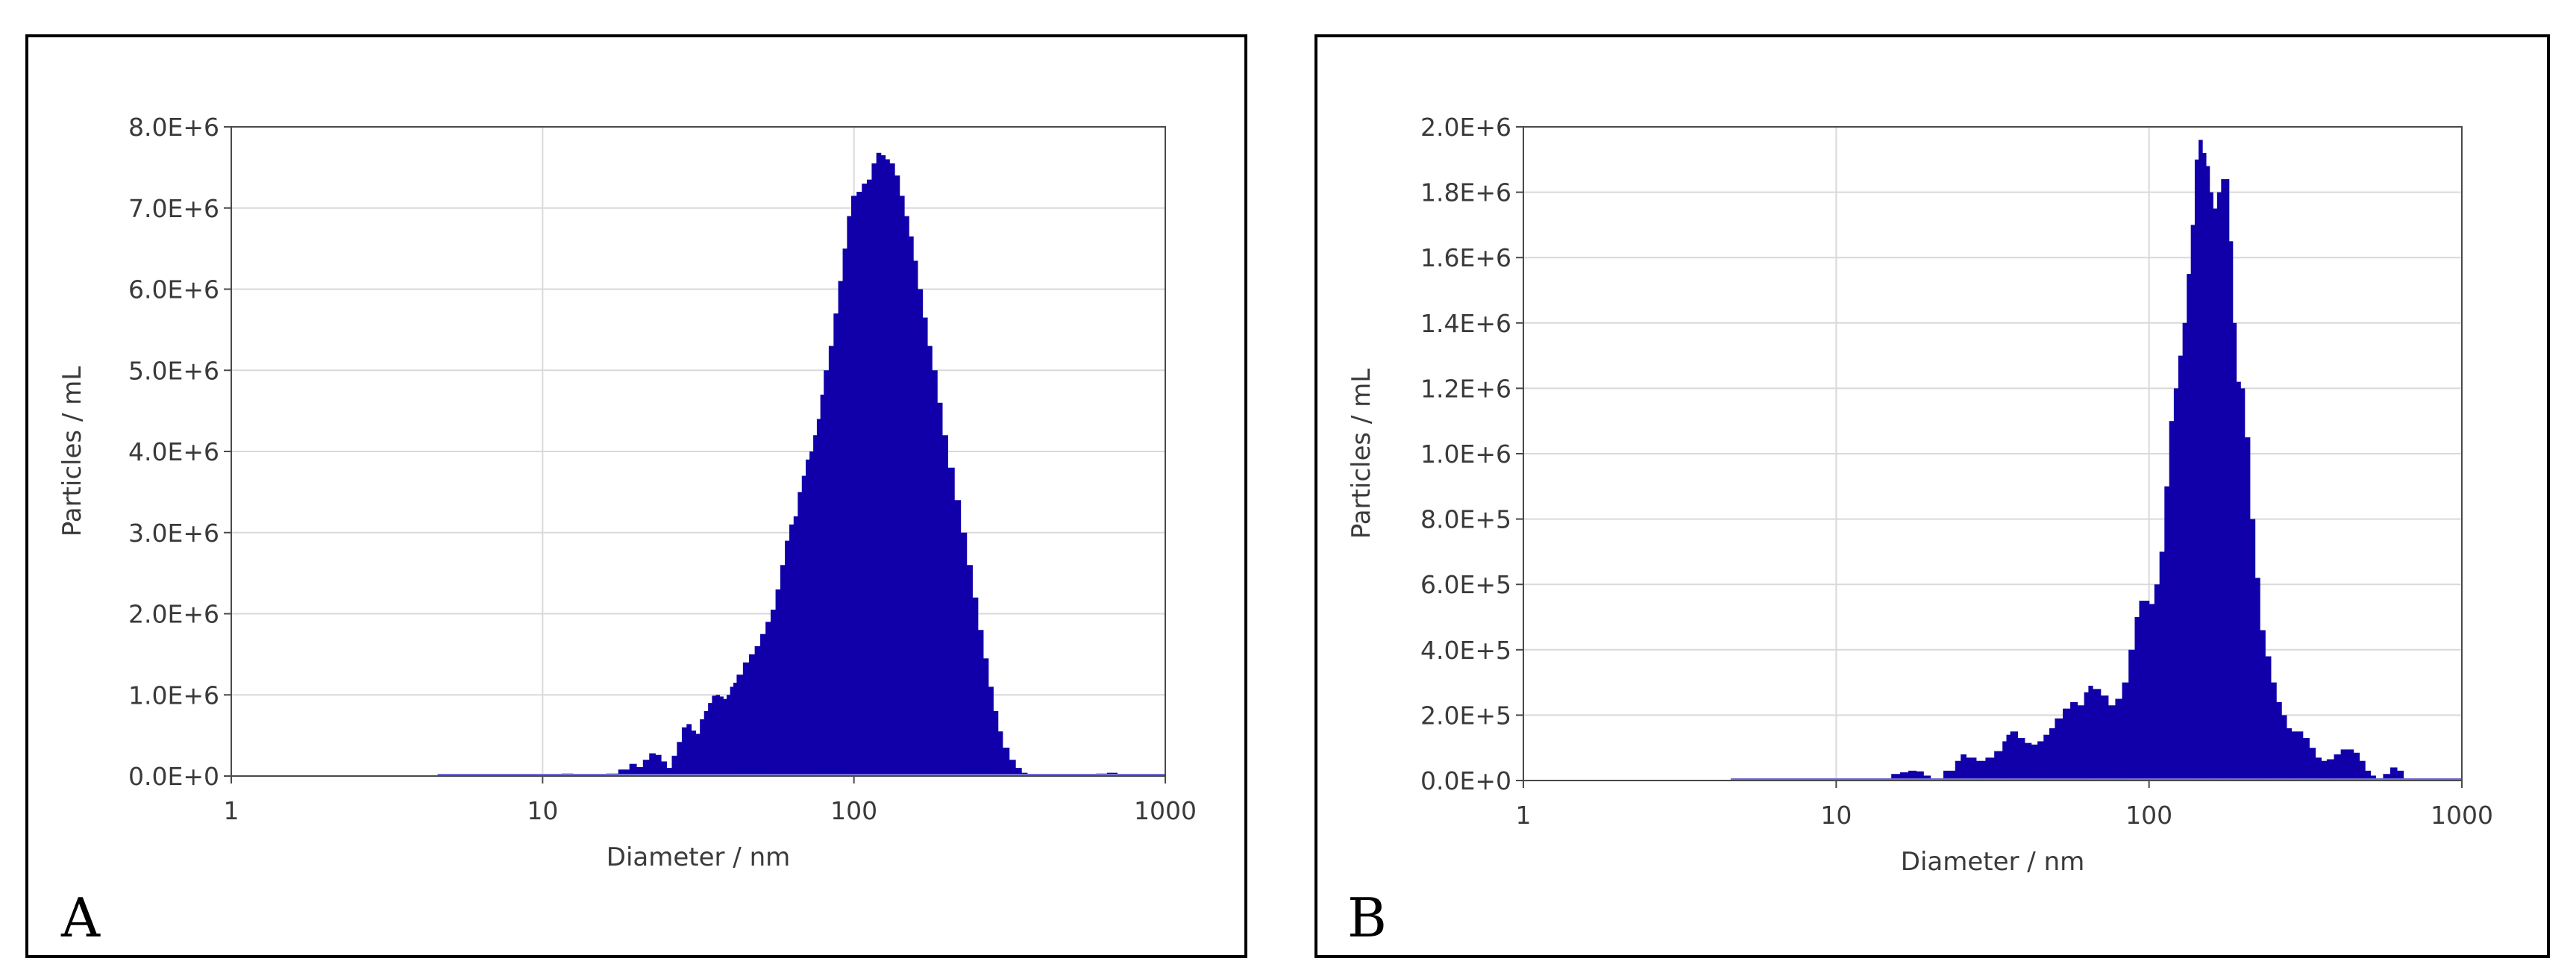  Describe the element at coordinates (173, 695) in the screenshot. I see `chart-a-y-tick-label: 1.0E+6` at that location.